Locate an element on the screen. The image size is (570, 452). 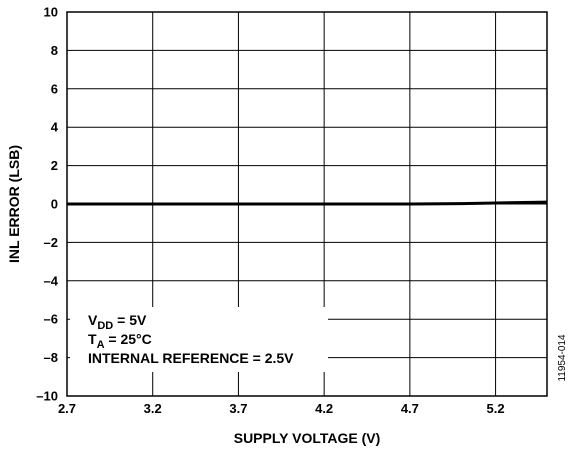
x-tick-labels: 2.7 3.2 3.7 4.2 4.7 5.2 is located at coordinates (281, 408).